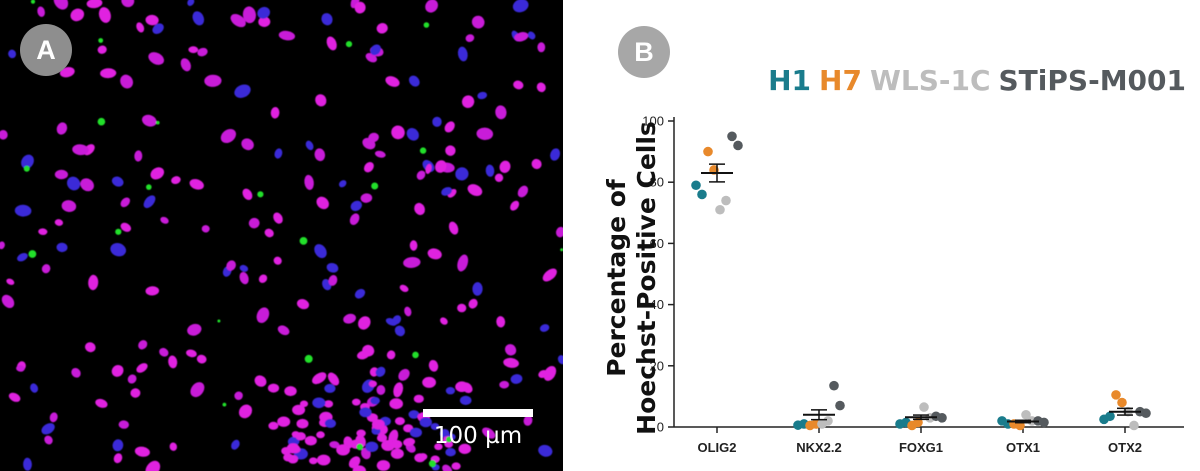 This screenshot has height=471, width=1200. Describe the element at coordinates (657, 182) in the screenshot. I see `y-tick-label: 80` at that location.